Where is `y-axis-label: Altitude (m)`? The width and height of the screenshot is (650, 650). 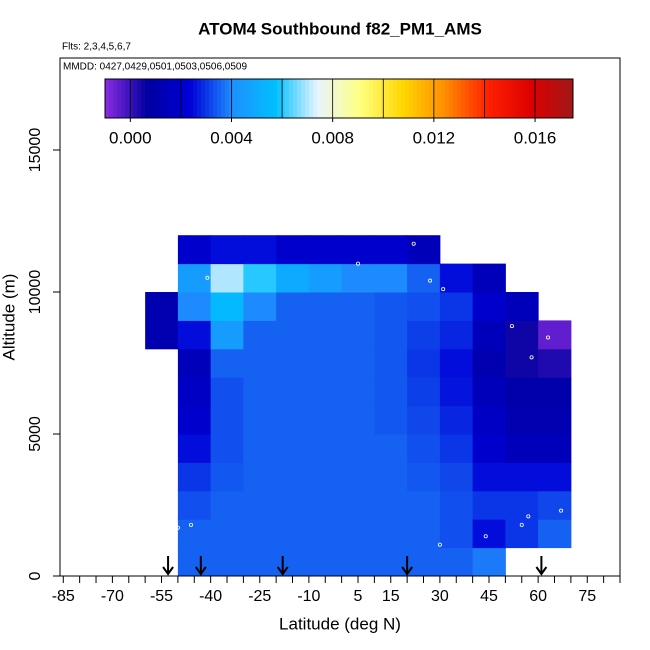
y-axis-label: Altitude (m) is located at coordinates (9, 317).